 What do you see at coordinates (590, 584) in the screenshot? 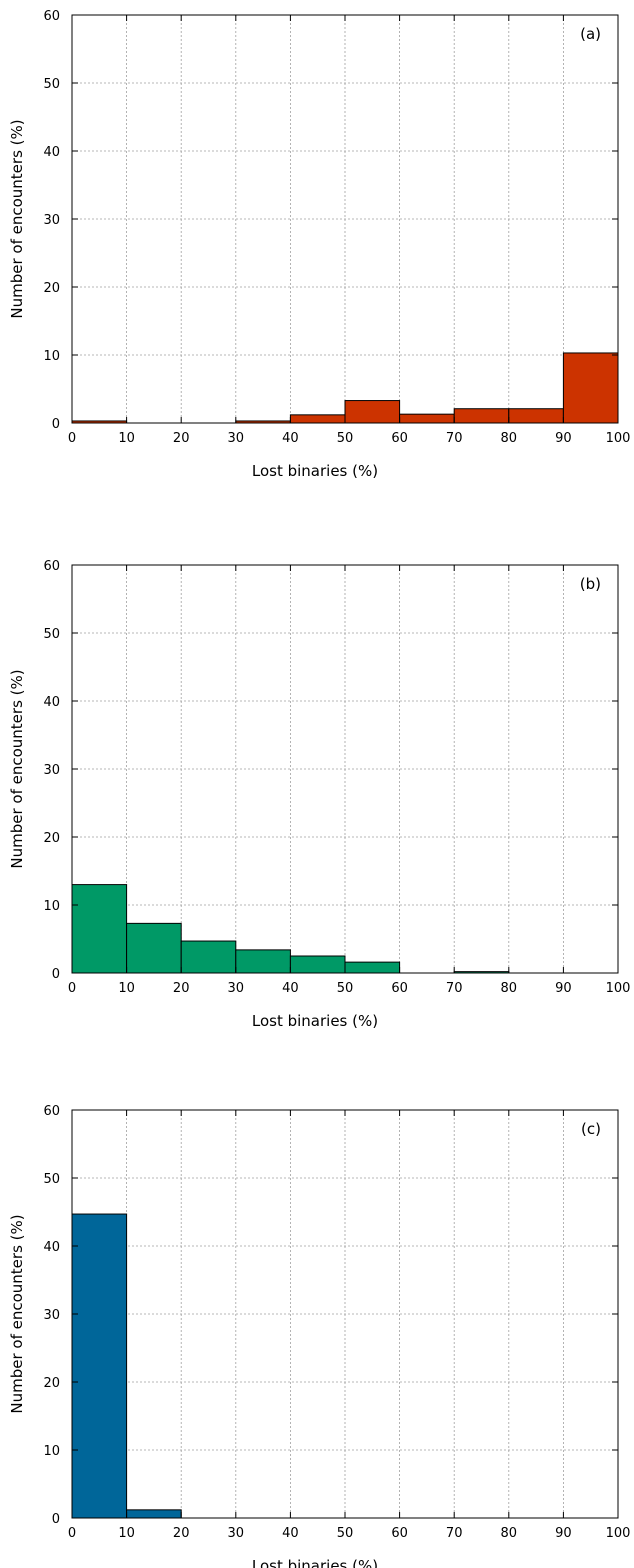
I see `panel-label: (b)` at bounding box center [590, 584].